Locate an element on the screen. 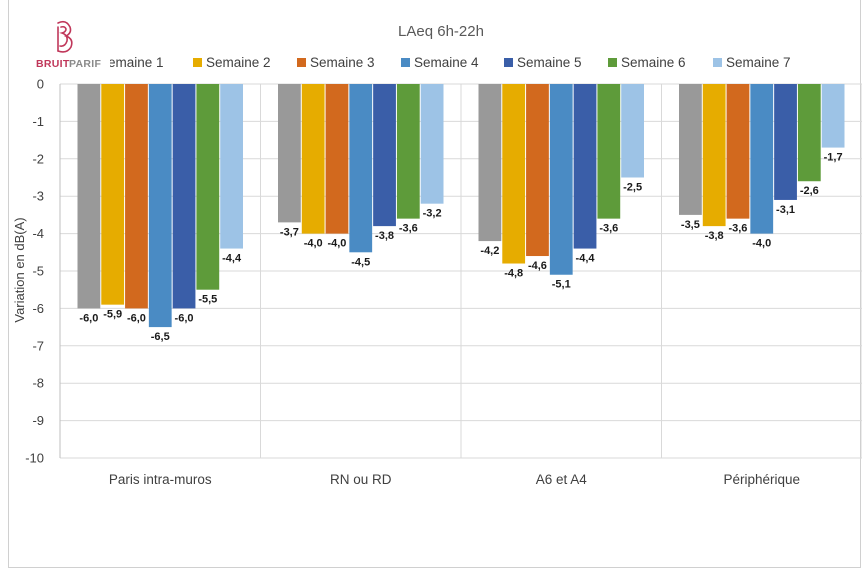  y-tick-label: -10 is located at coordinates (34, 458).